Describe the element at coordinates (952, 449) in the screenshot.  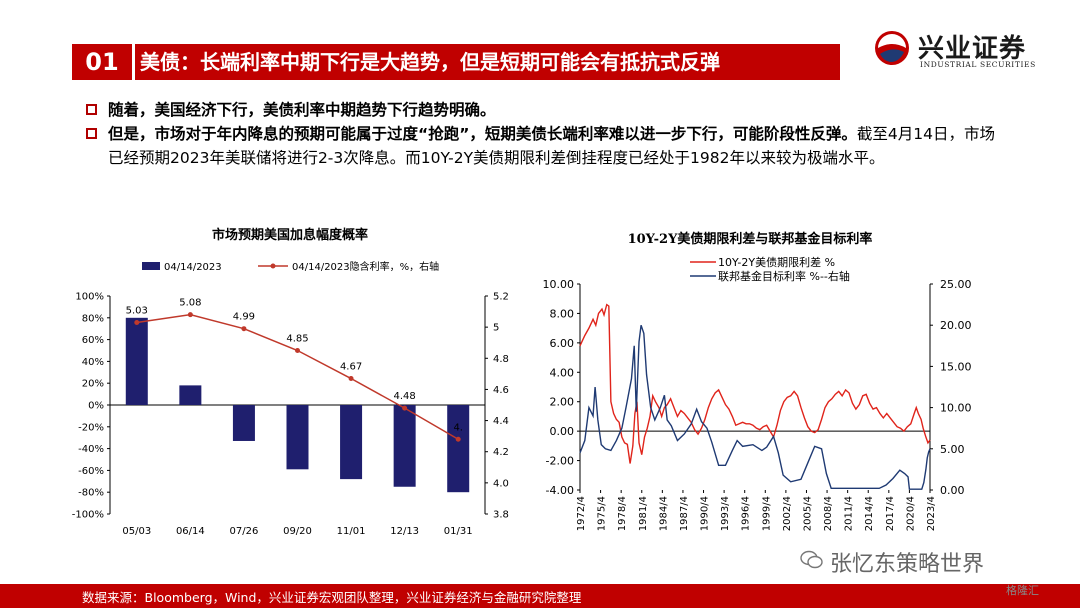
I see `y-right-tick-label: 5.00` at that location.